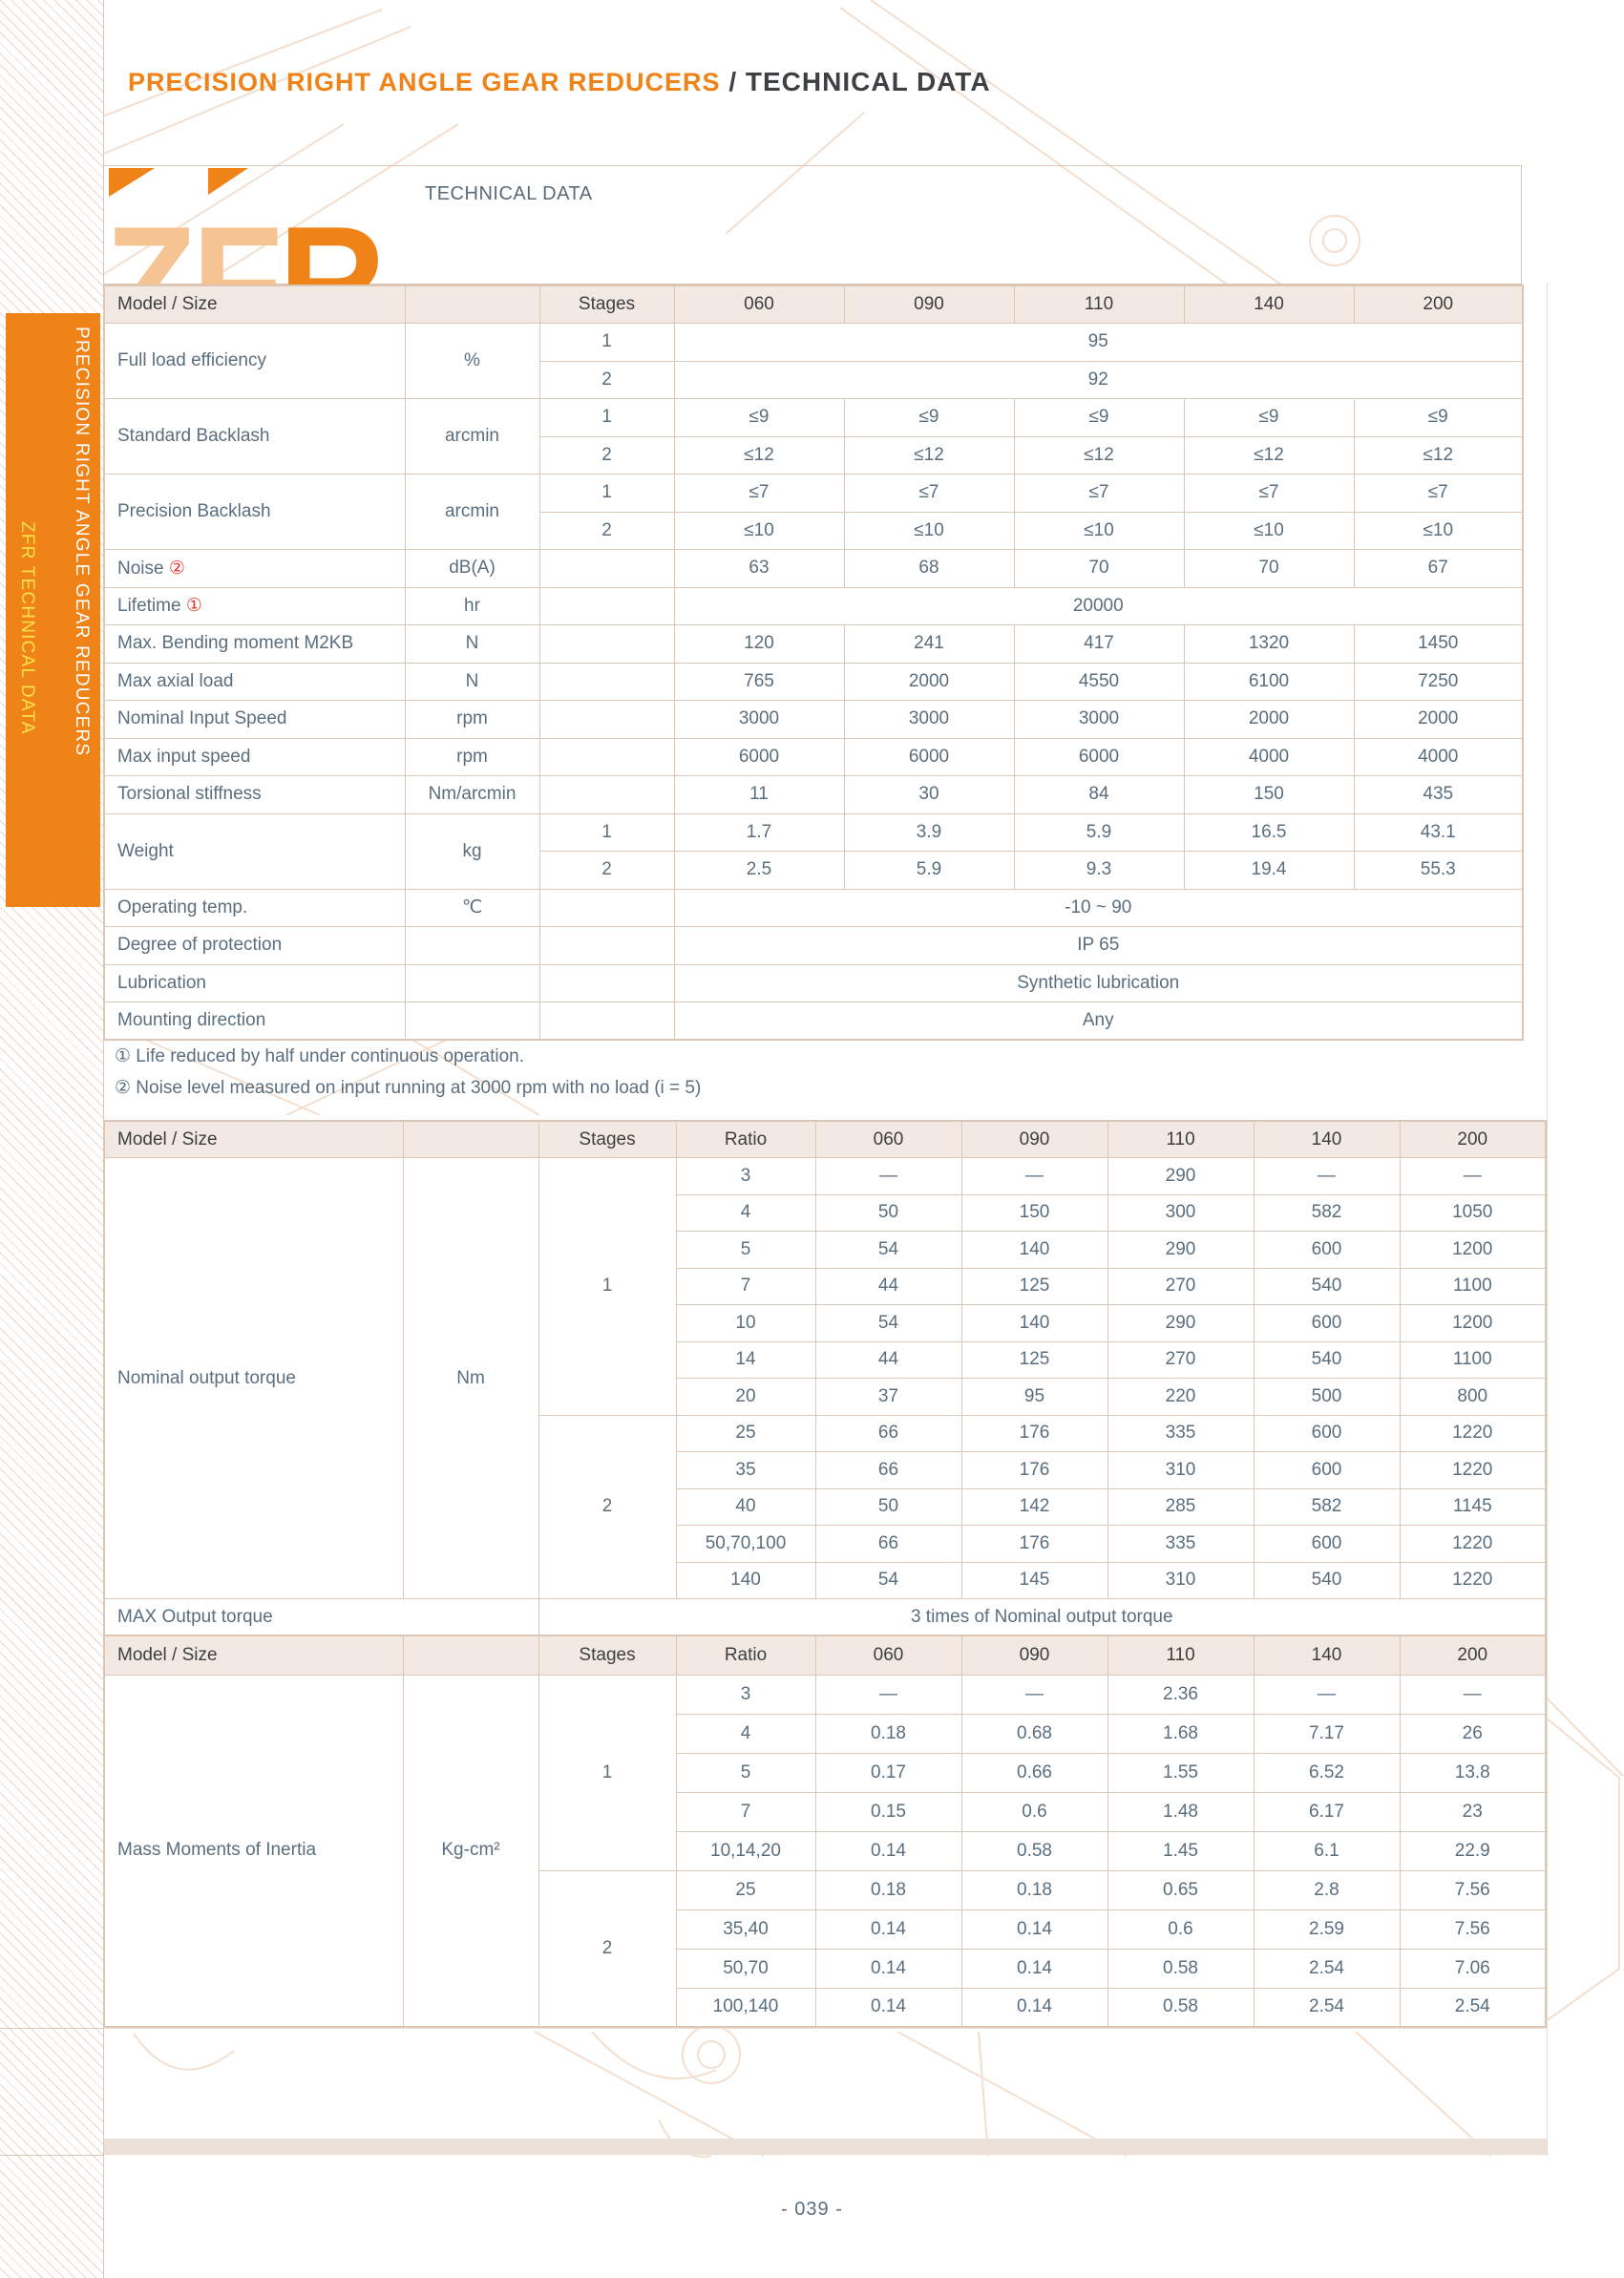 The width and height of the screenshot is (1624, 2278). Describe the element at coordinates (1098, 1021) in the screenshot. I see `cell: Any` at that location.